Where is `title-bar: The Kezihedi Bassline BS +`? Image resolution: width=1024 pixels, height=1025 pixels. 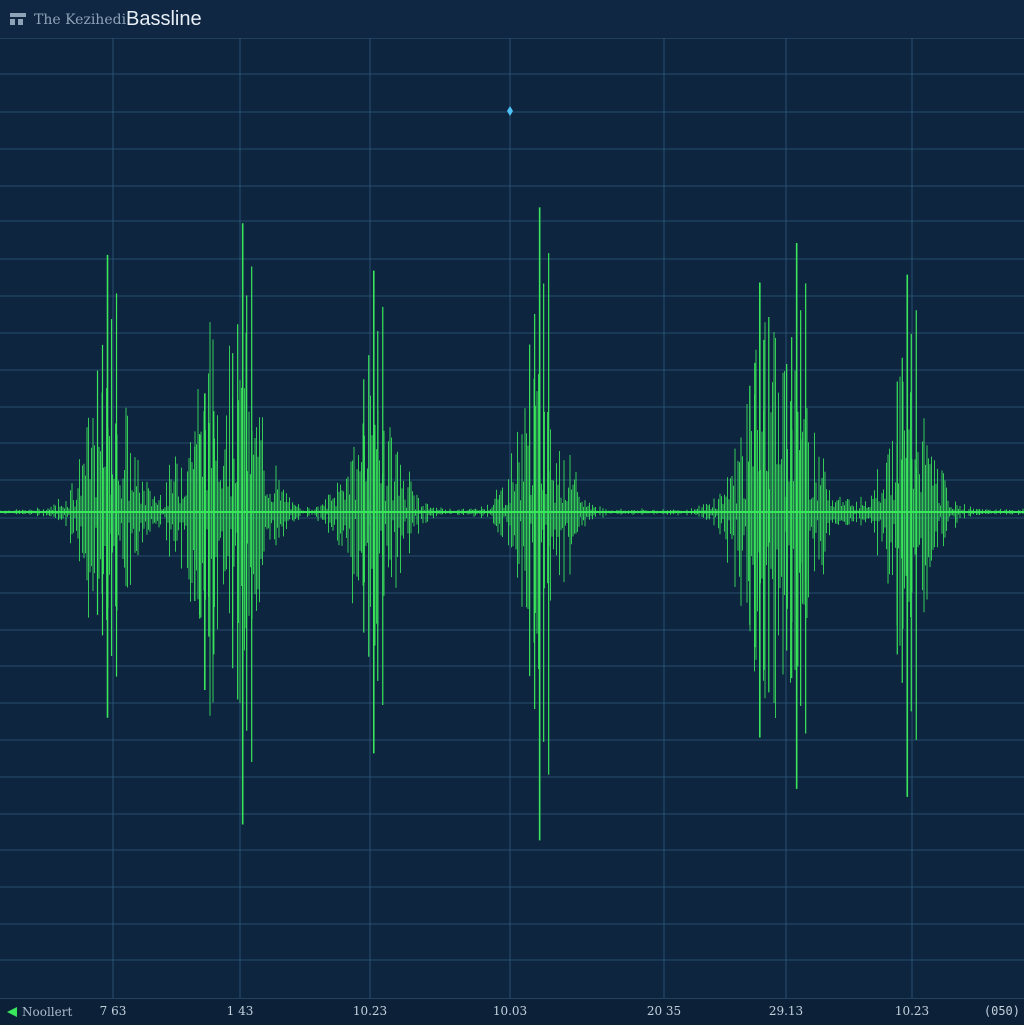
title-bar: The Kezihedi Bassline BS + is located at coordinates (512, 19).